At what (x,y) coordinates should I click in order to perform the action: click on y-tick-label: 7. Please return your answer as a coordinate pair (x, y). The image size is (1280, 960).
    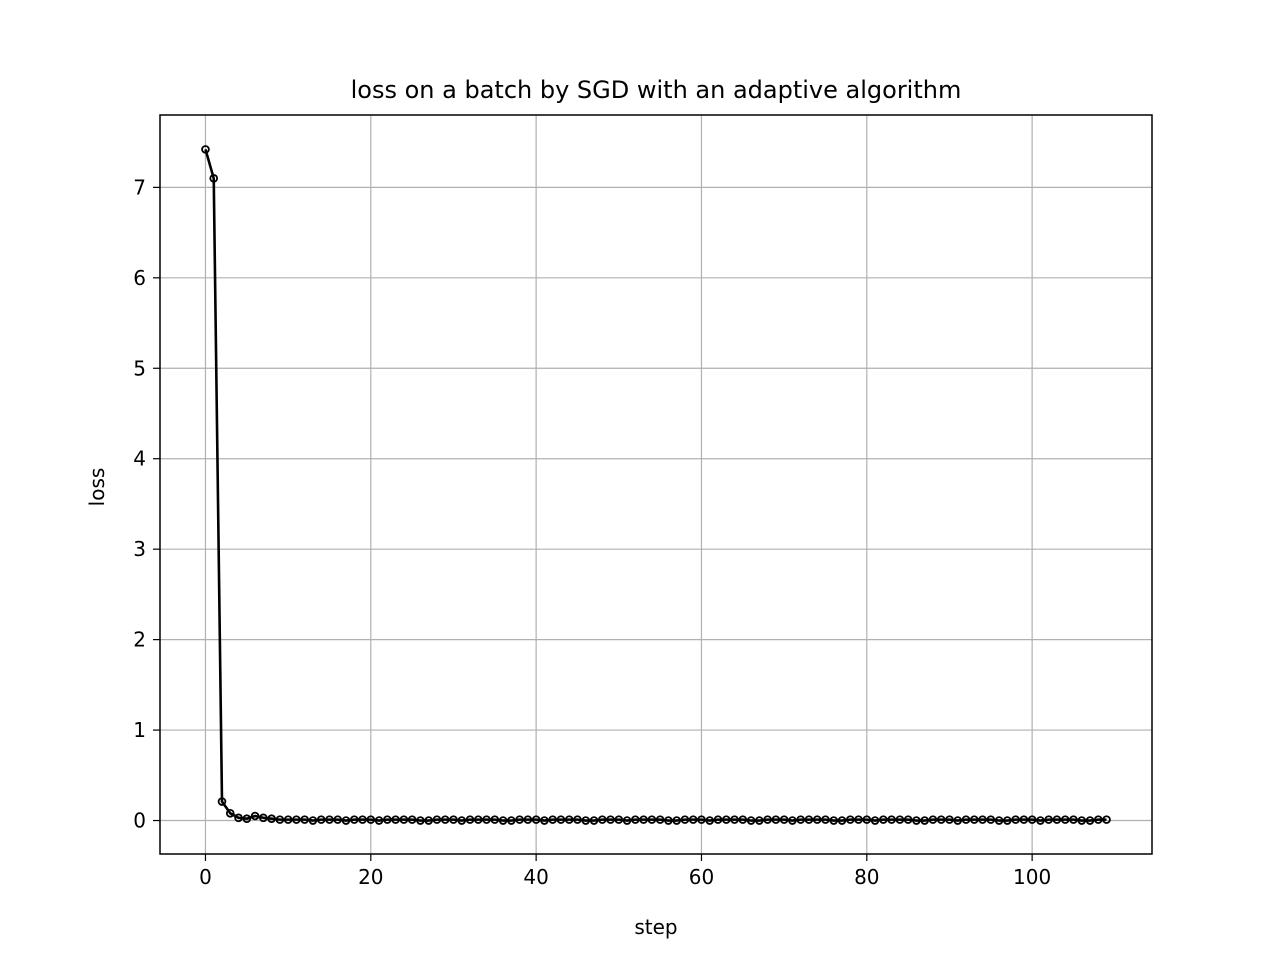
    Looking at the image, I should click on (139, 187).